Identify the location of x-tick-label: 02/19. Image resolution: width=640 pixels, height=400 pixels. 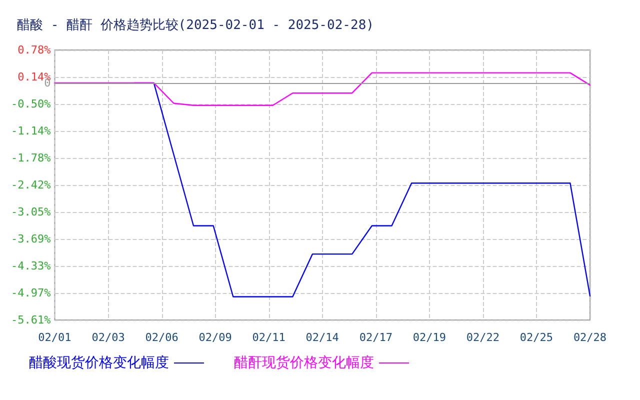
(429, 337).